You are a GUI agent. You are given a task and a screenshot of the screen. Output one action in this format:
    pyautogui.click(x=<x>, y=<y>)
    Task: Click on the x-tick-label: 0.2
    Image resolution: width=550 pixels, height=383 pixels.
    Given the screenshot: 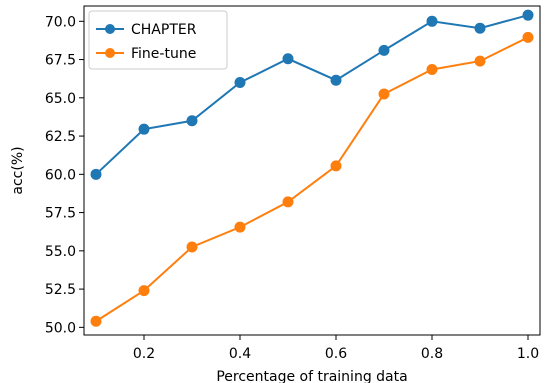 What is the action you would take?
    pyautogui.click(x=144, y=354)
    